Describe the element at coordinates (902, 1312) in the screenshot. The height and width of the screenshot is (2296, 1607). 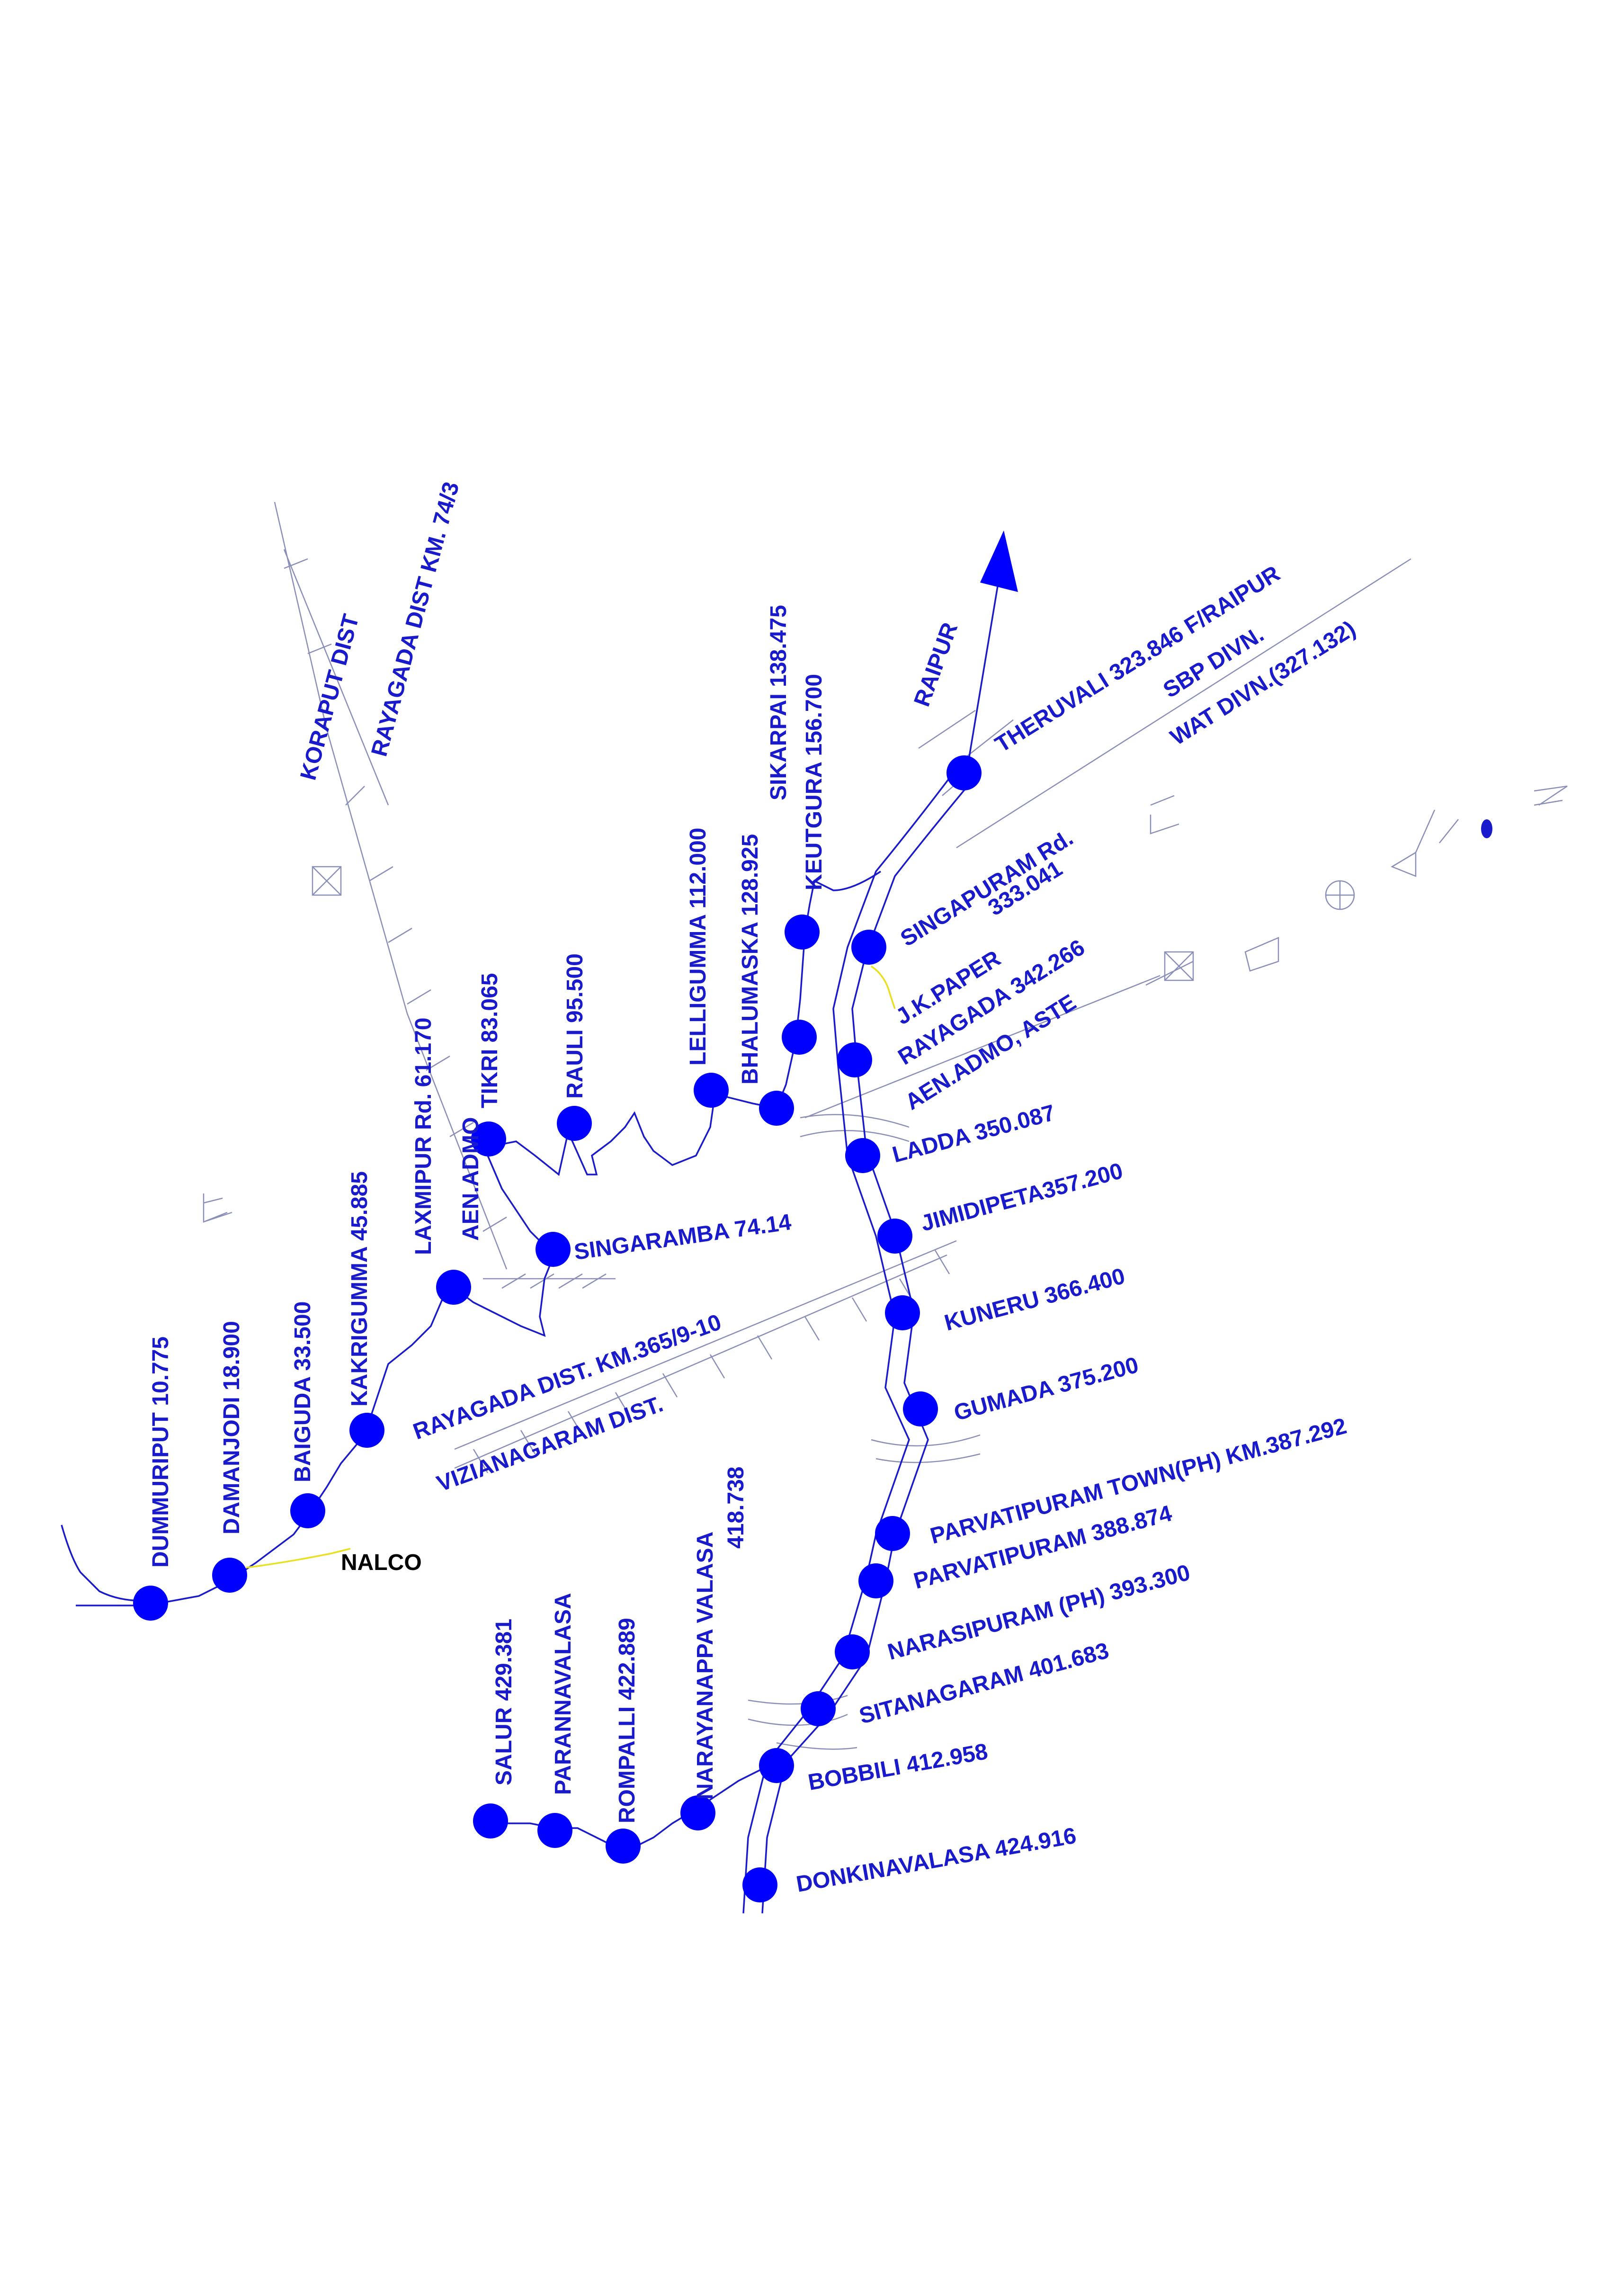
I see `station-kuneru` at that location.